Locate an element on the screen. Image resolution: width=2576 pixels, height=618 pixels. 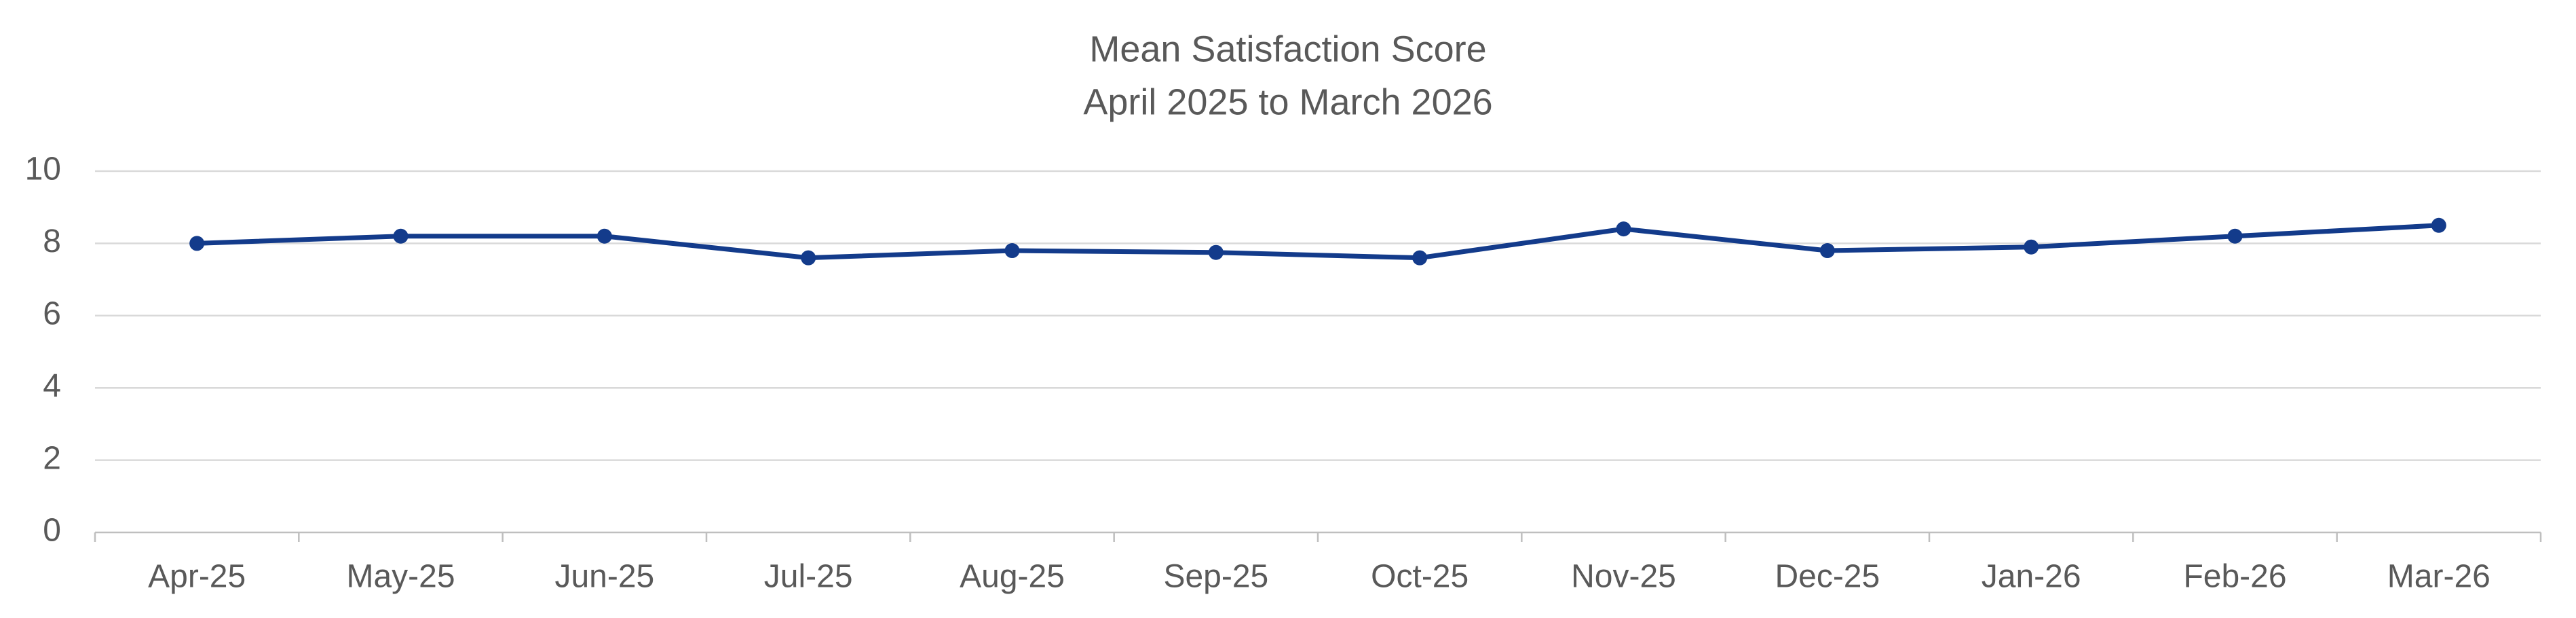
series-line is located at coordinates (1318, 242).